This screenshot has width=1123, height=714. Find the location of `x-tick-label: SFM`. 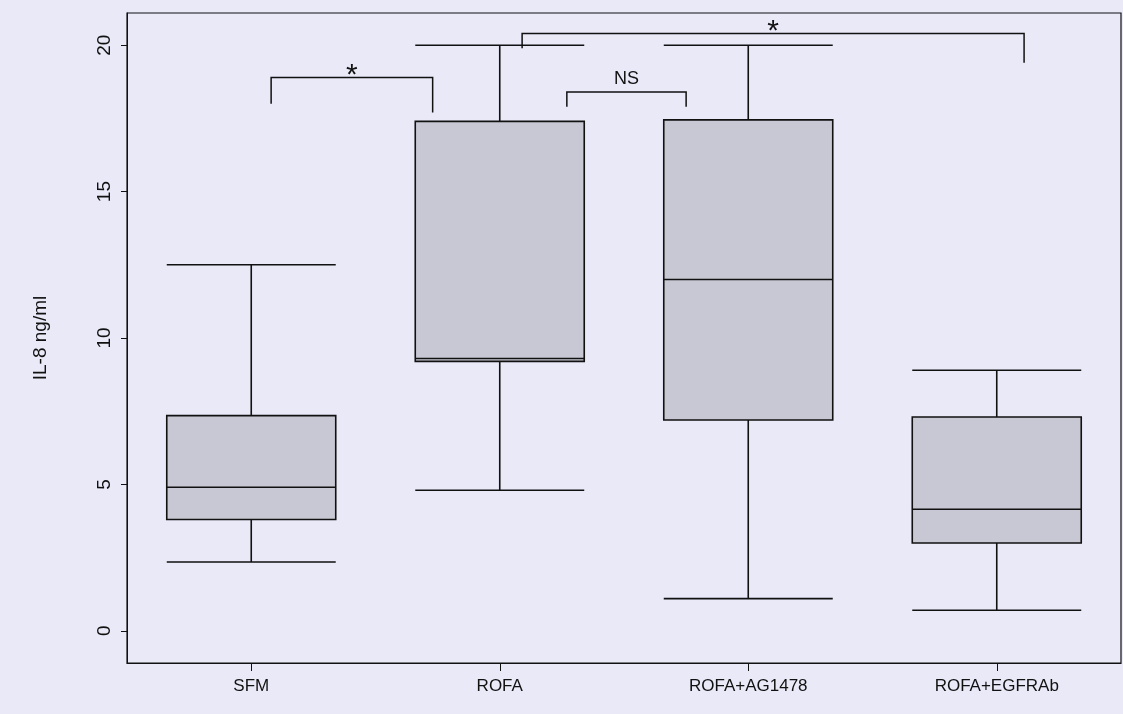

x-tick-label: SFM is located at coordinates (251, 685).